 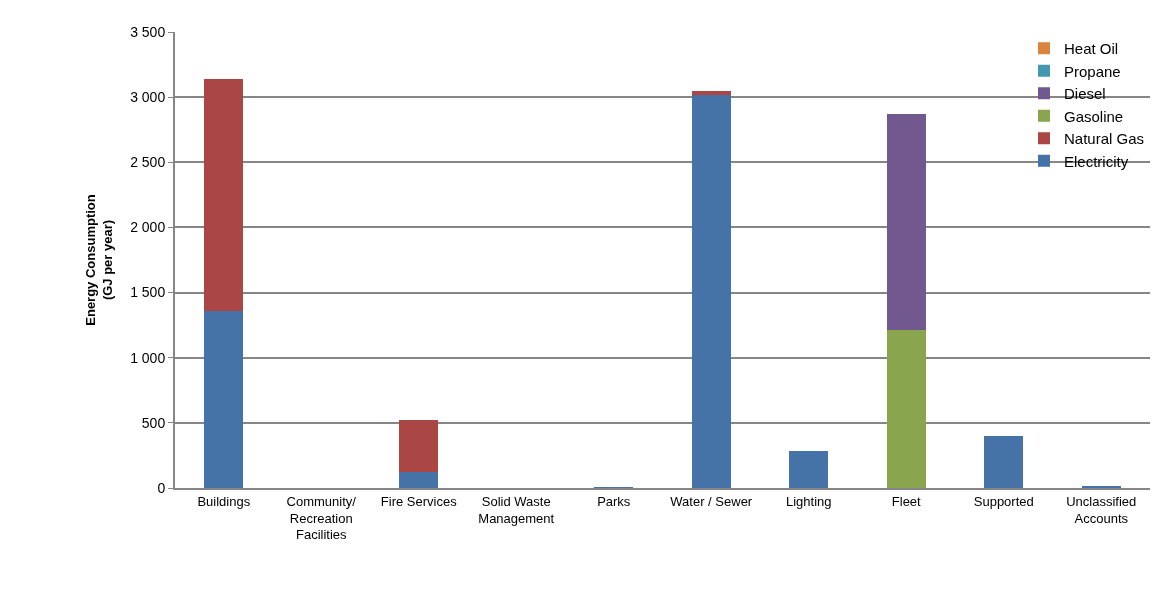 I want to click on y-tick-label: 1 000, so click(x=148, y=357).